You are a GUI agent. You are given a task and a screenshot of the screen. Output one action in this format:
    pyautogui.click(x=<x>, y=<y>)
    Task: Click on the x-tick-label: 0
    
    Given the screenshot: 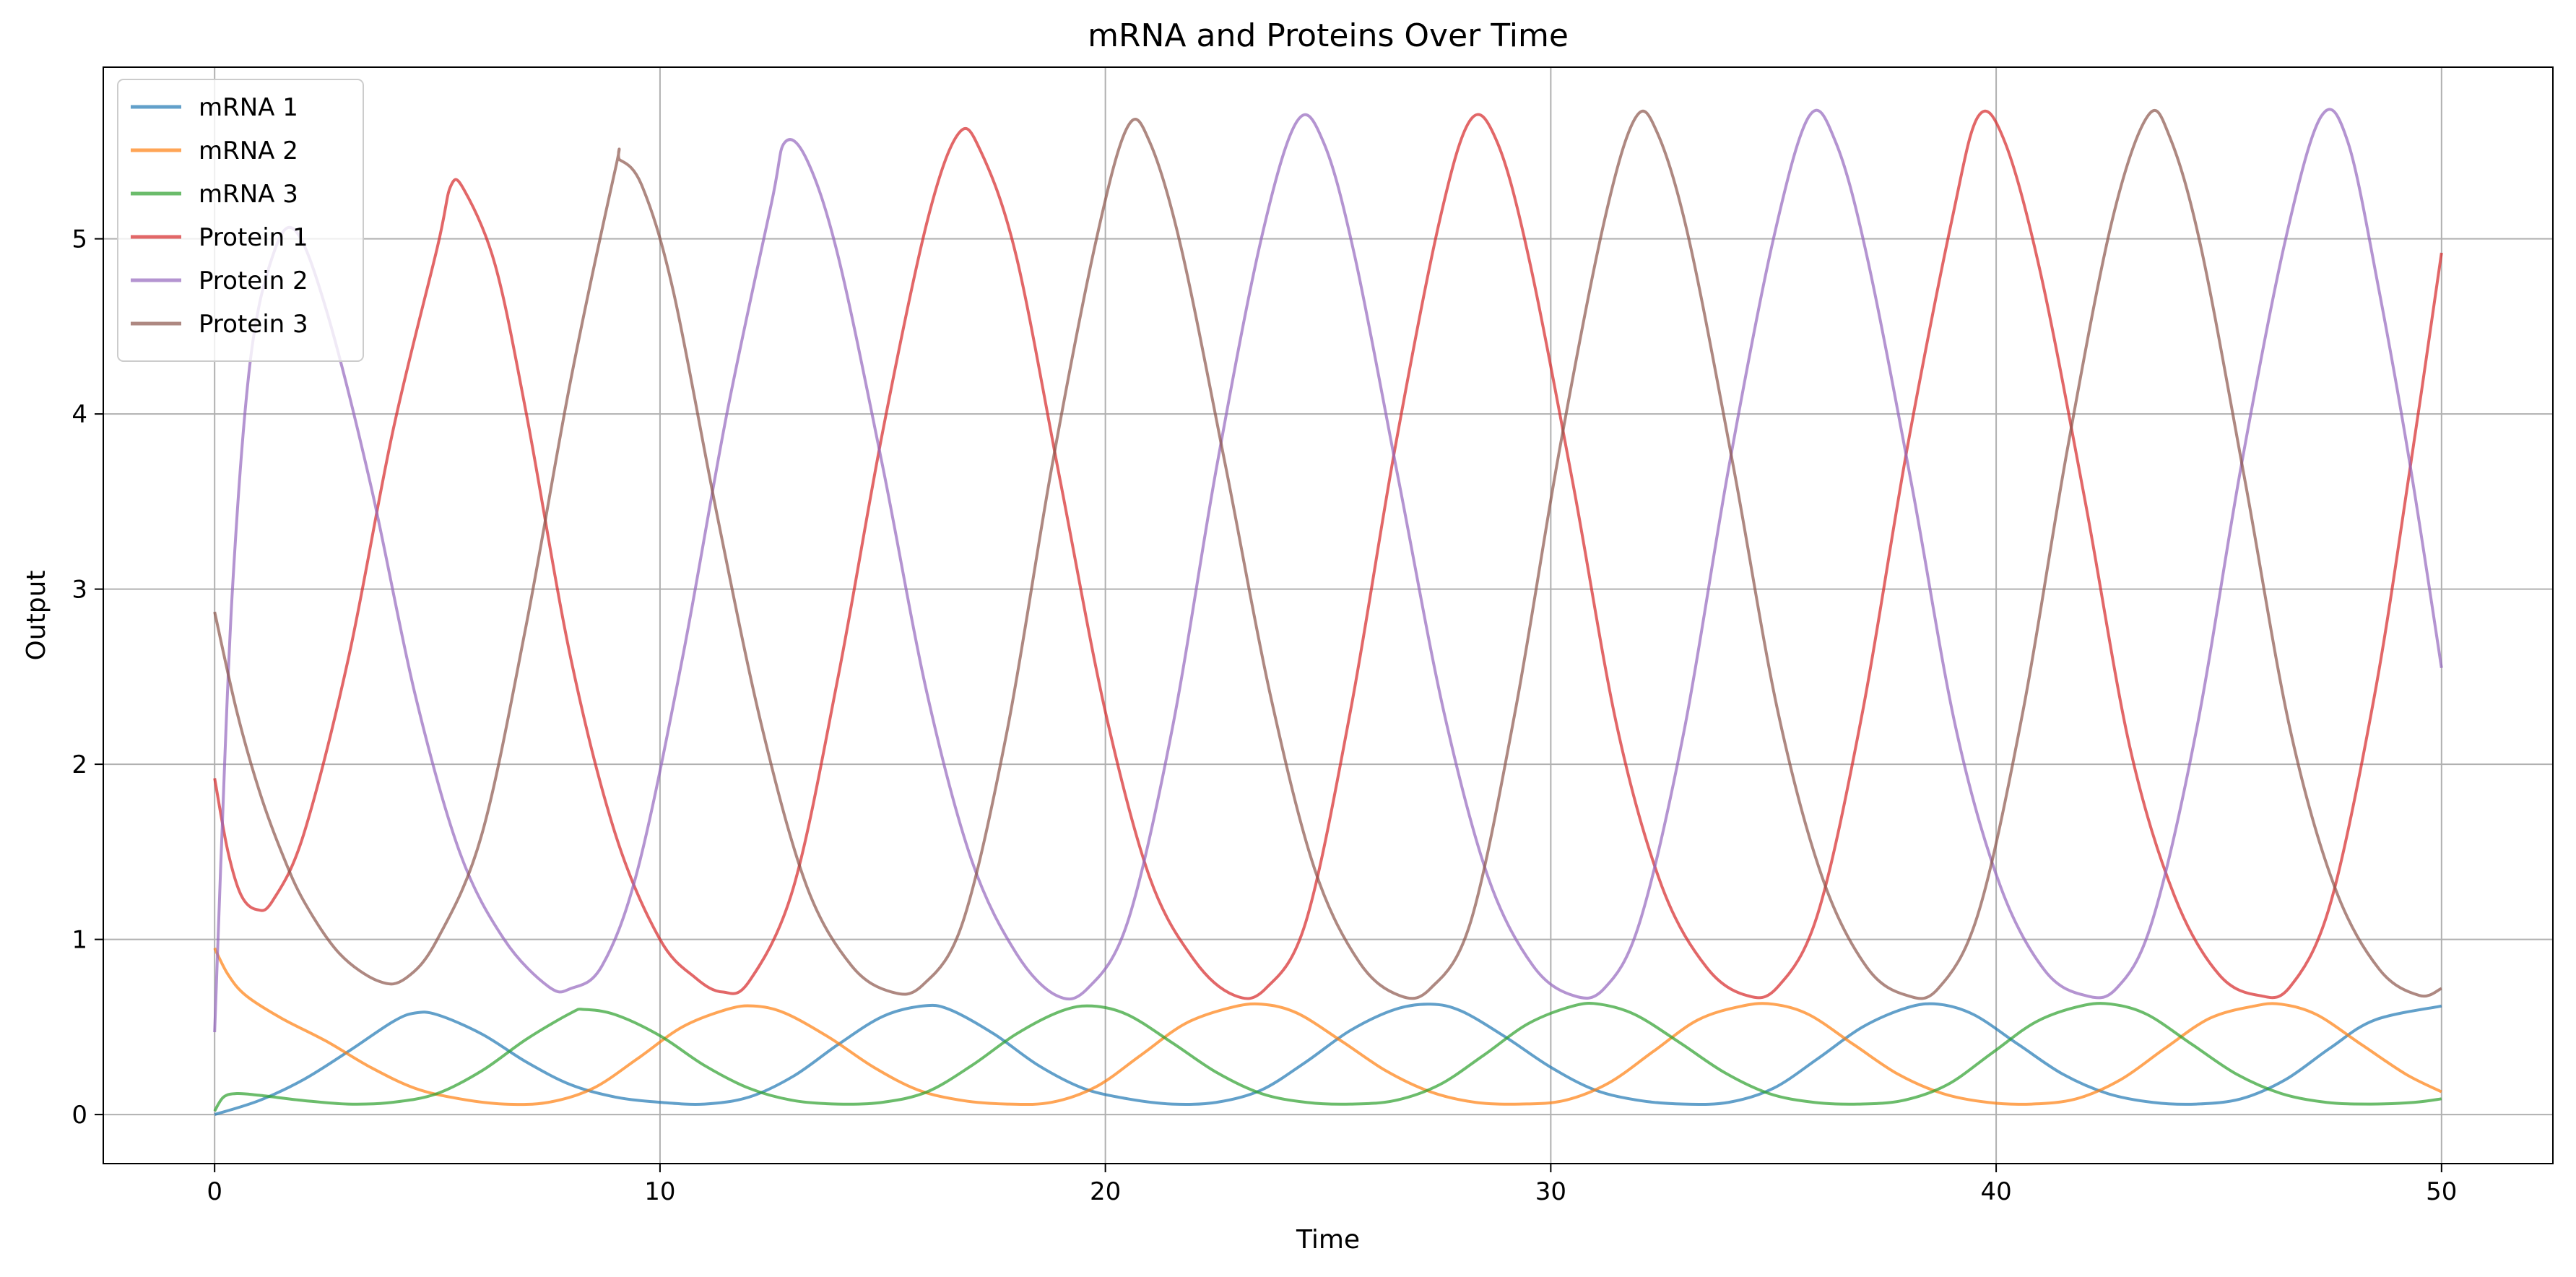 What is the action you would take?
    pyautogui.click(x=214, y=1191)
    